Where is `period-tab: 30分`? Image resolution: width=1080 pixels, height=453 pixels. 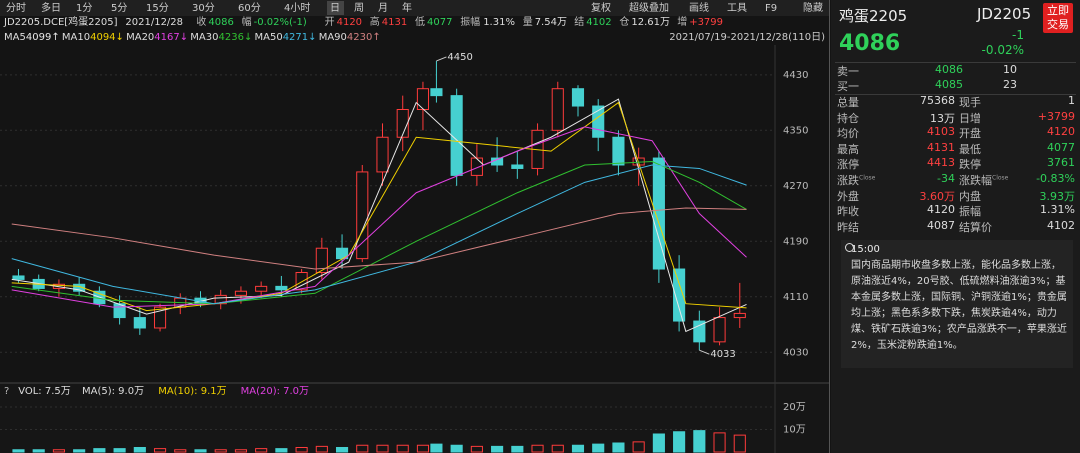 period-tab: 30分 is located at coordinates (203, 8).